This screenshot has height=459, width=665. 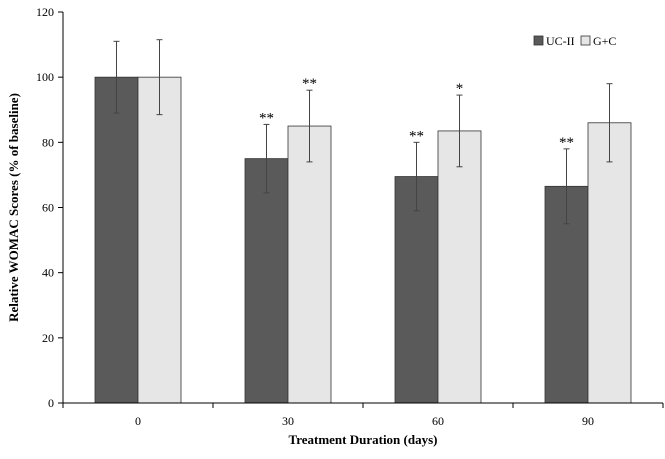 I want to click on x-tick-label: 60, so click(x=438, y=421).